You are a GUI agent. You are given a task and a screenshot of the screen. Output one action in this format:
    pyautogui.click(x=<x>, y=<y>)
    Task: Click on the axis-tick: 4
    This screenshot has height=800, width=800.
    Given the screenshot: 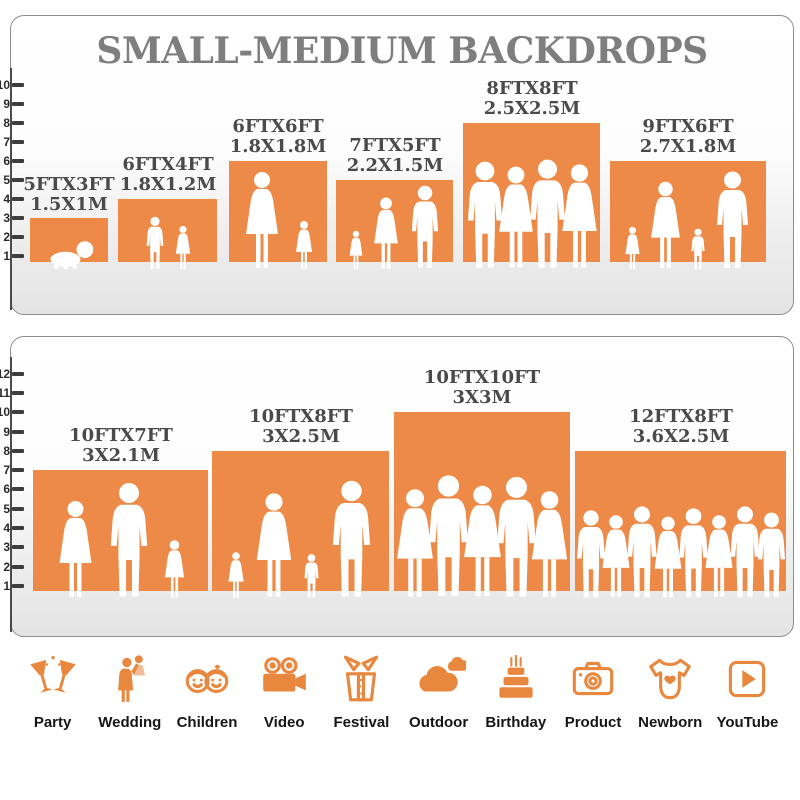 What is the action you would take?
    pyautogui.click(x=12, y=198)
    